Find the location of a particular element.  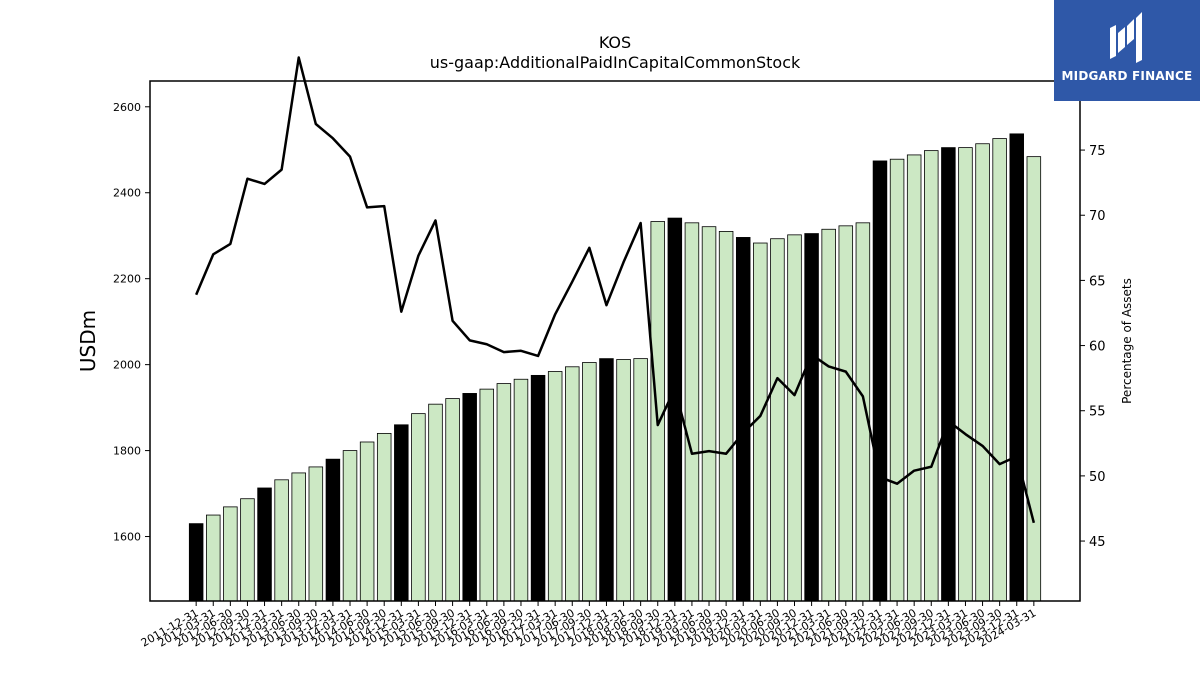

y2-tick-label: 55 is located at coordinates (1097, 412).